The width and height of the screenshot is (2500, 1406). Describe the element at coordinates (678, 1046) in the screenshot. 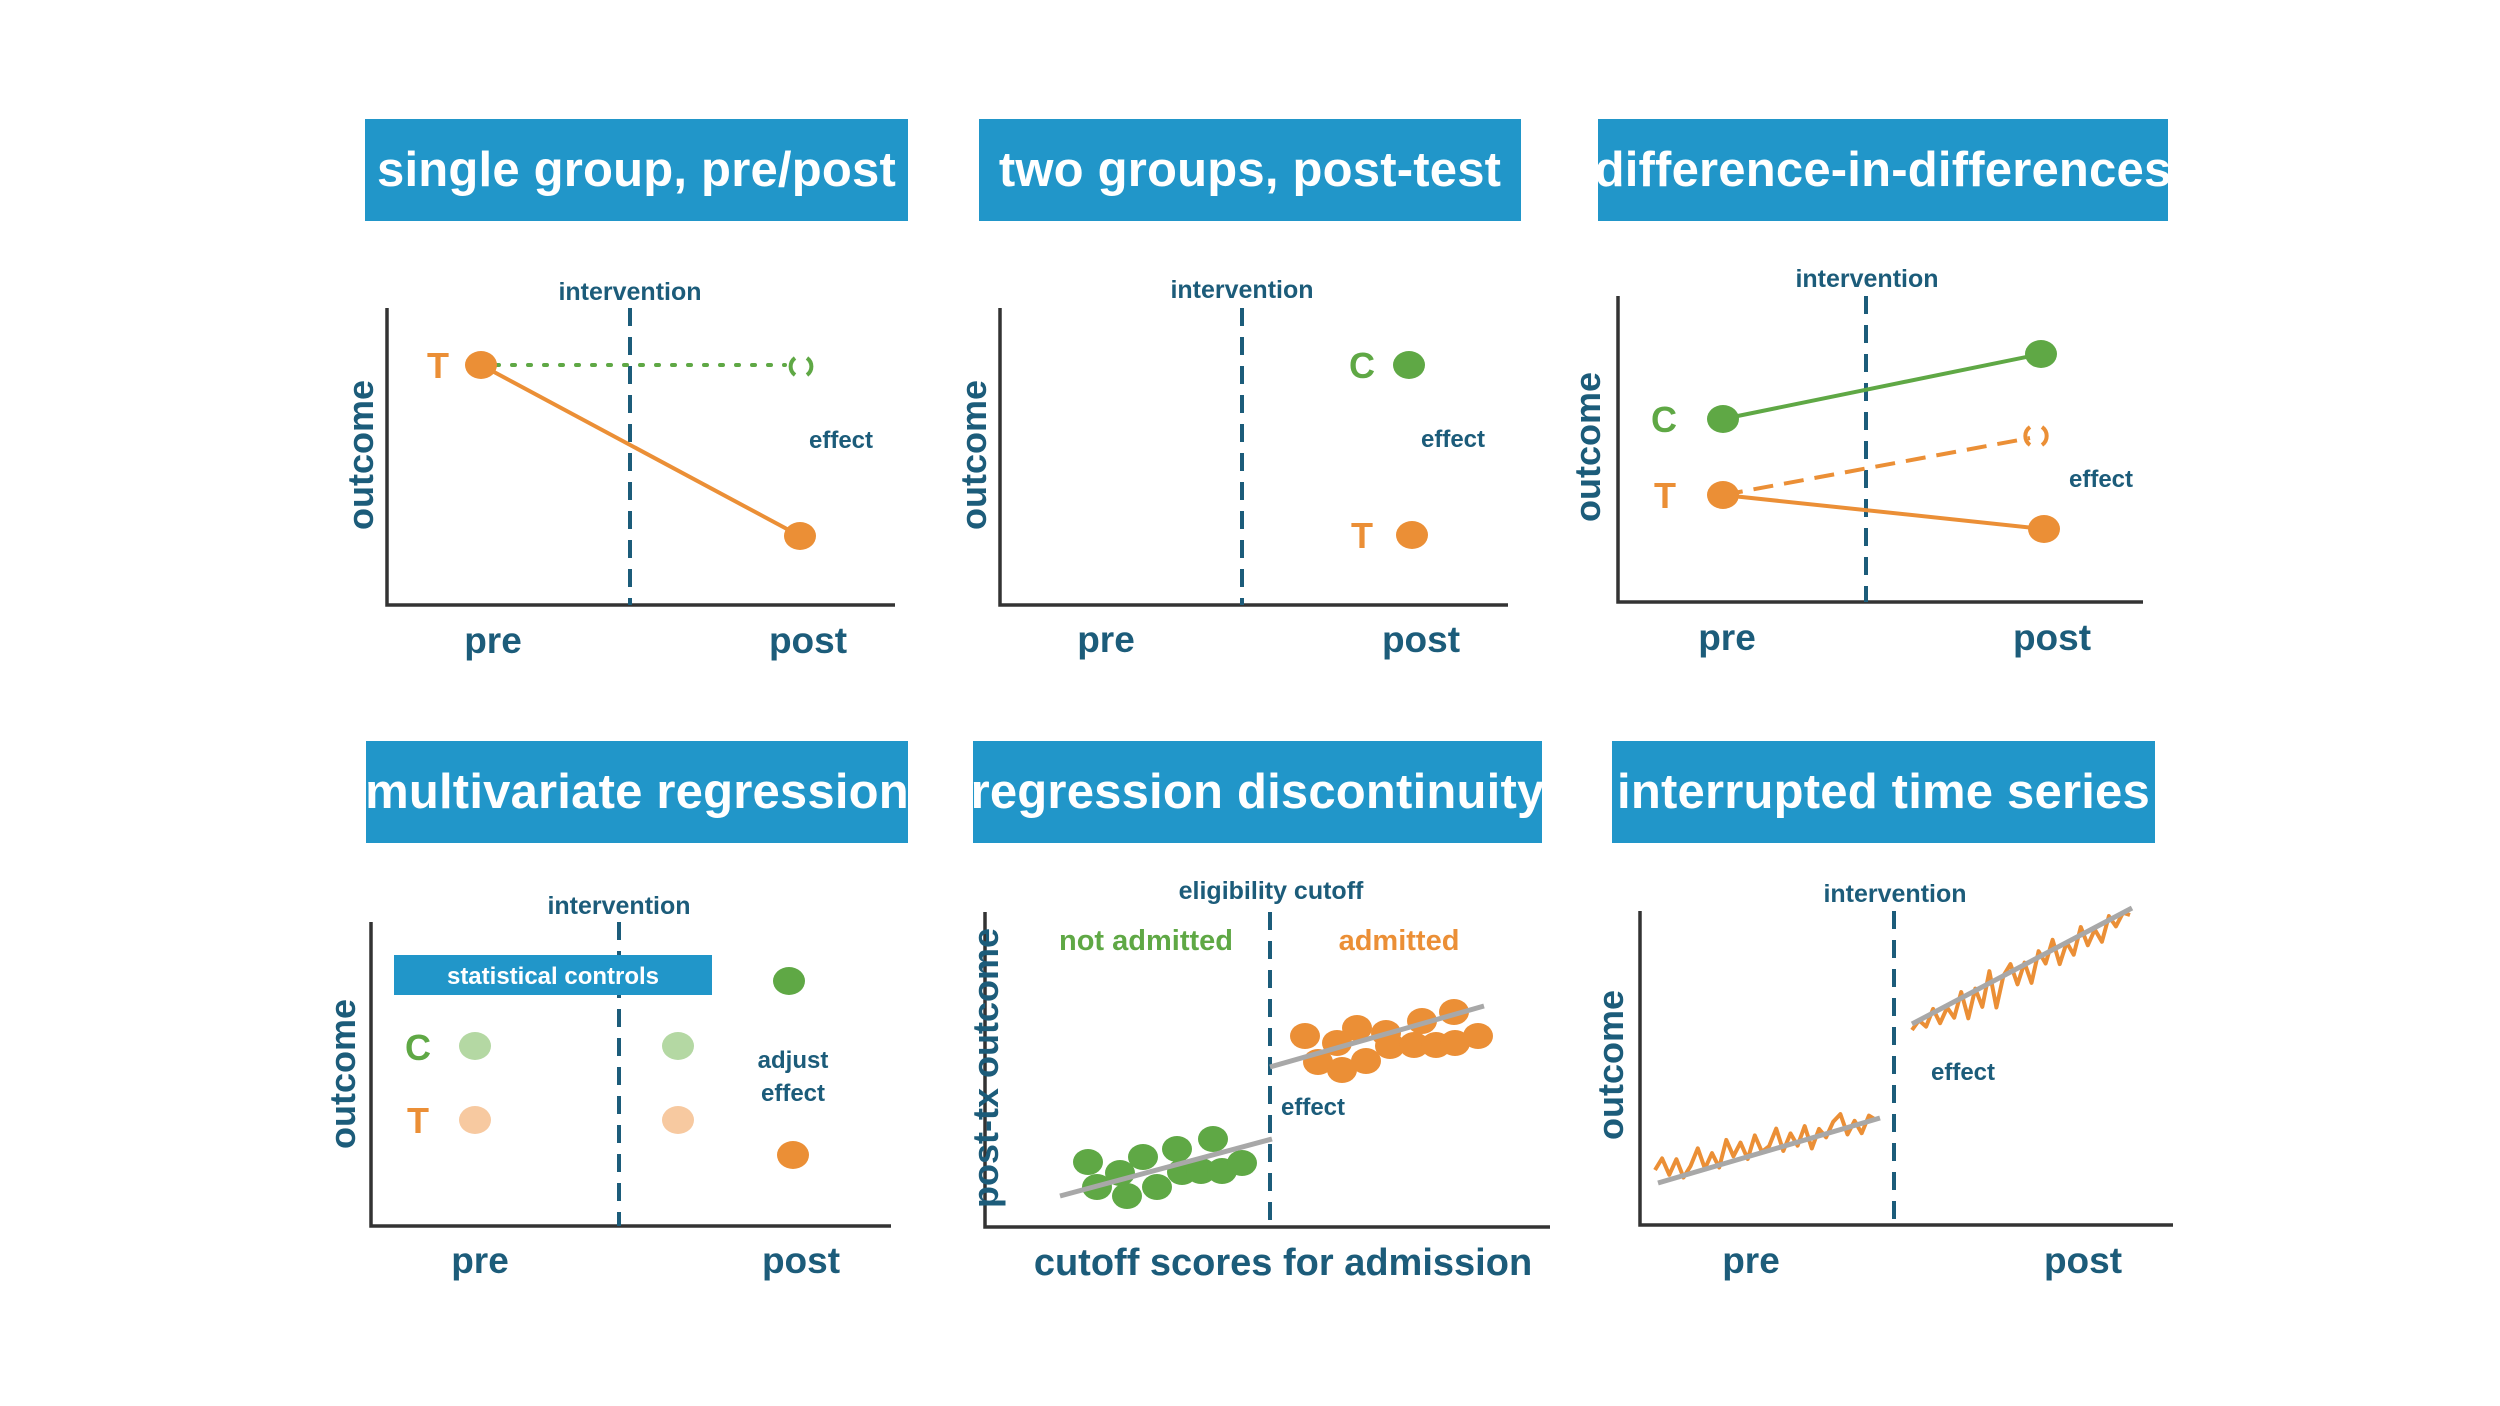

I see `control-adjusted-point` at that location.